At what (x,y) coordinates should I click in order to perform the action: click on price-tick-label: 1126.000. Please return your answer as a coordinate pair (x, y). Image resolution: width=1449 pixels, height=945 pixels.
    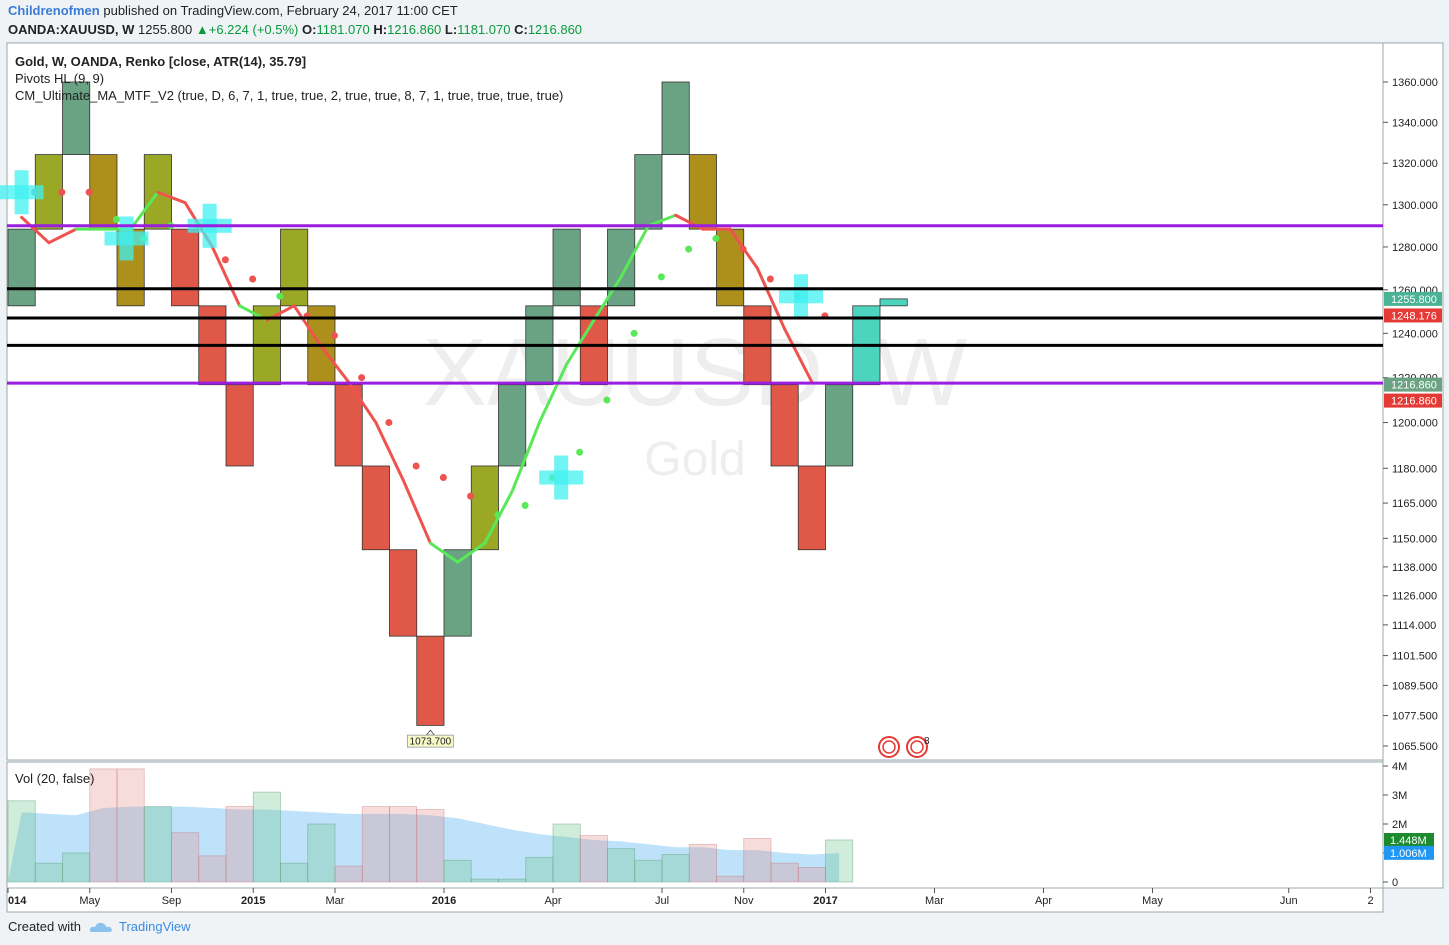
    Looking at the image, I should click on (1414, 597).